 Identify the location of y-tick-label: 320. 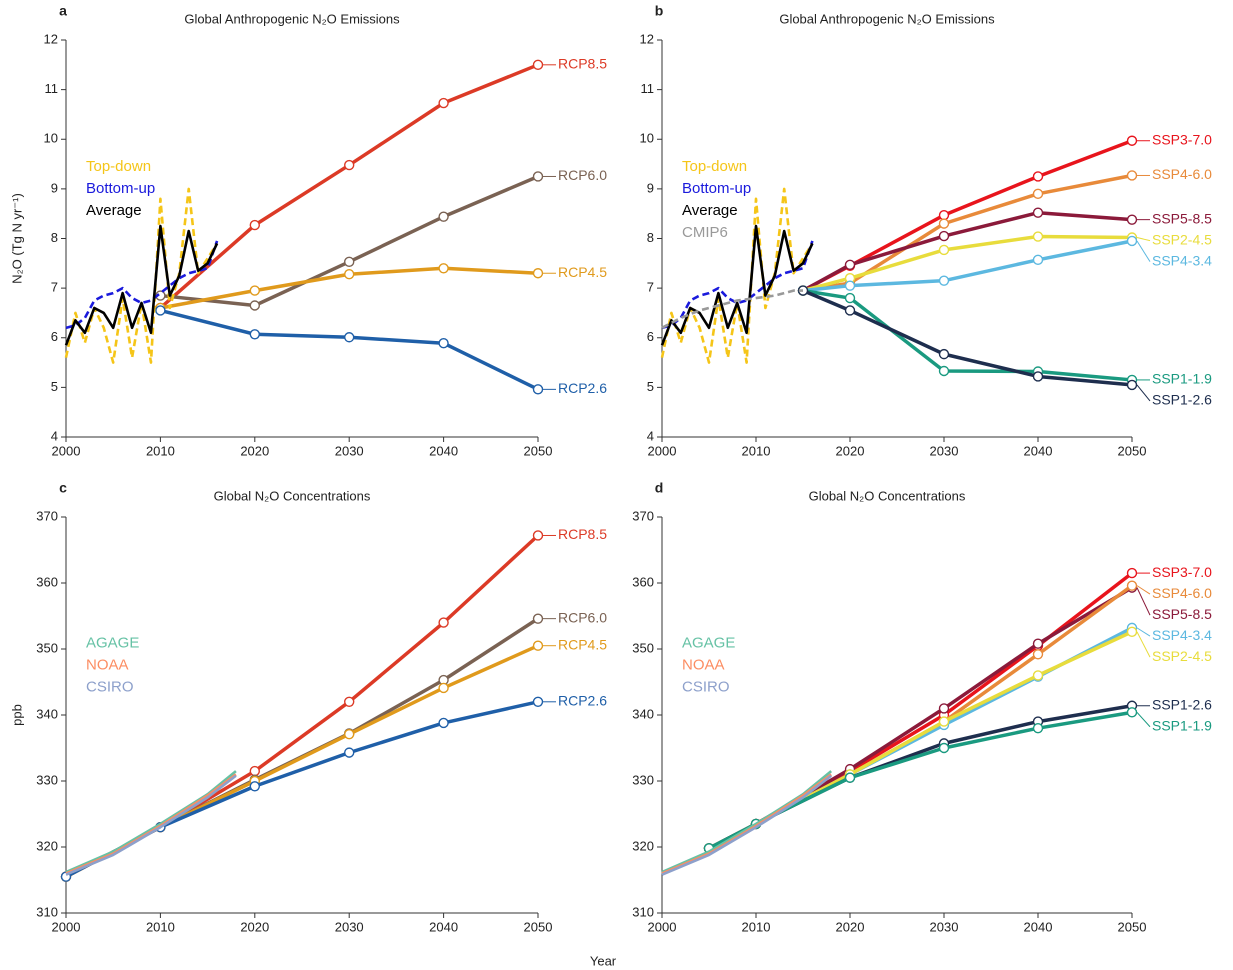
(643, 845).